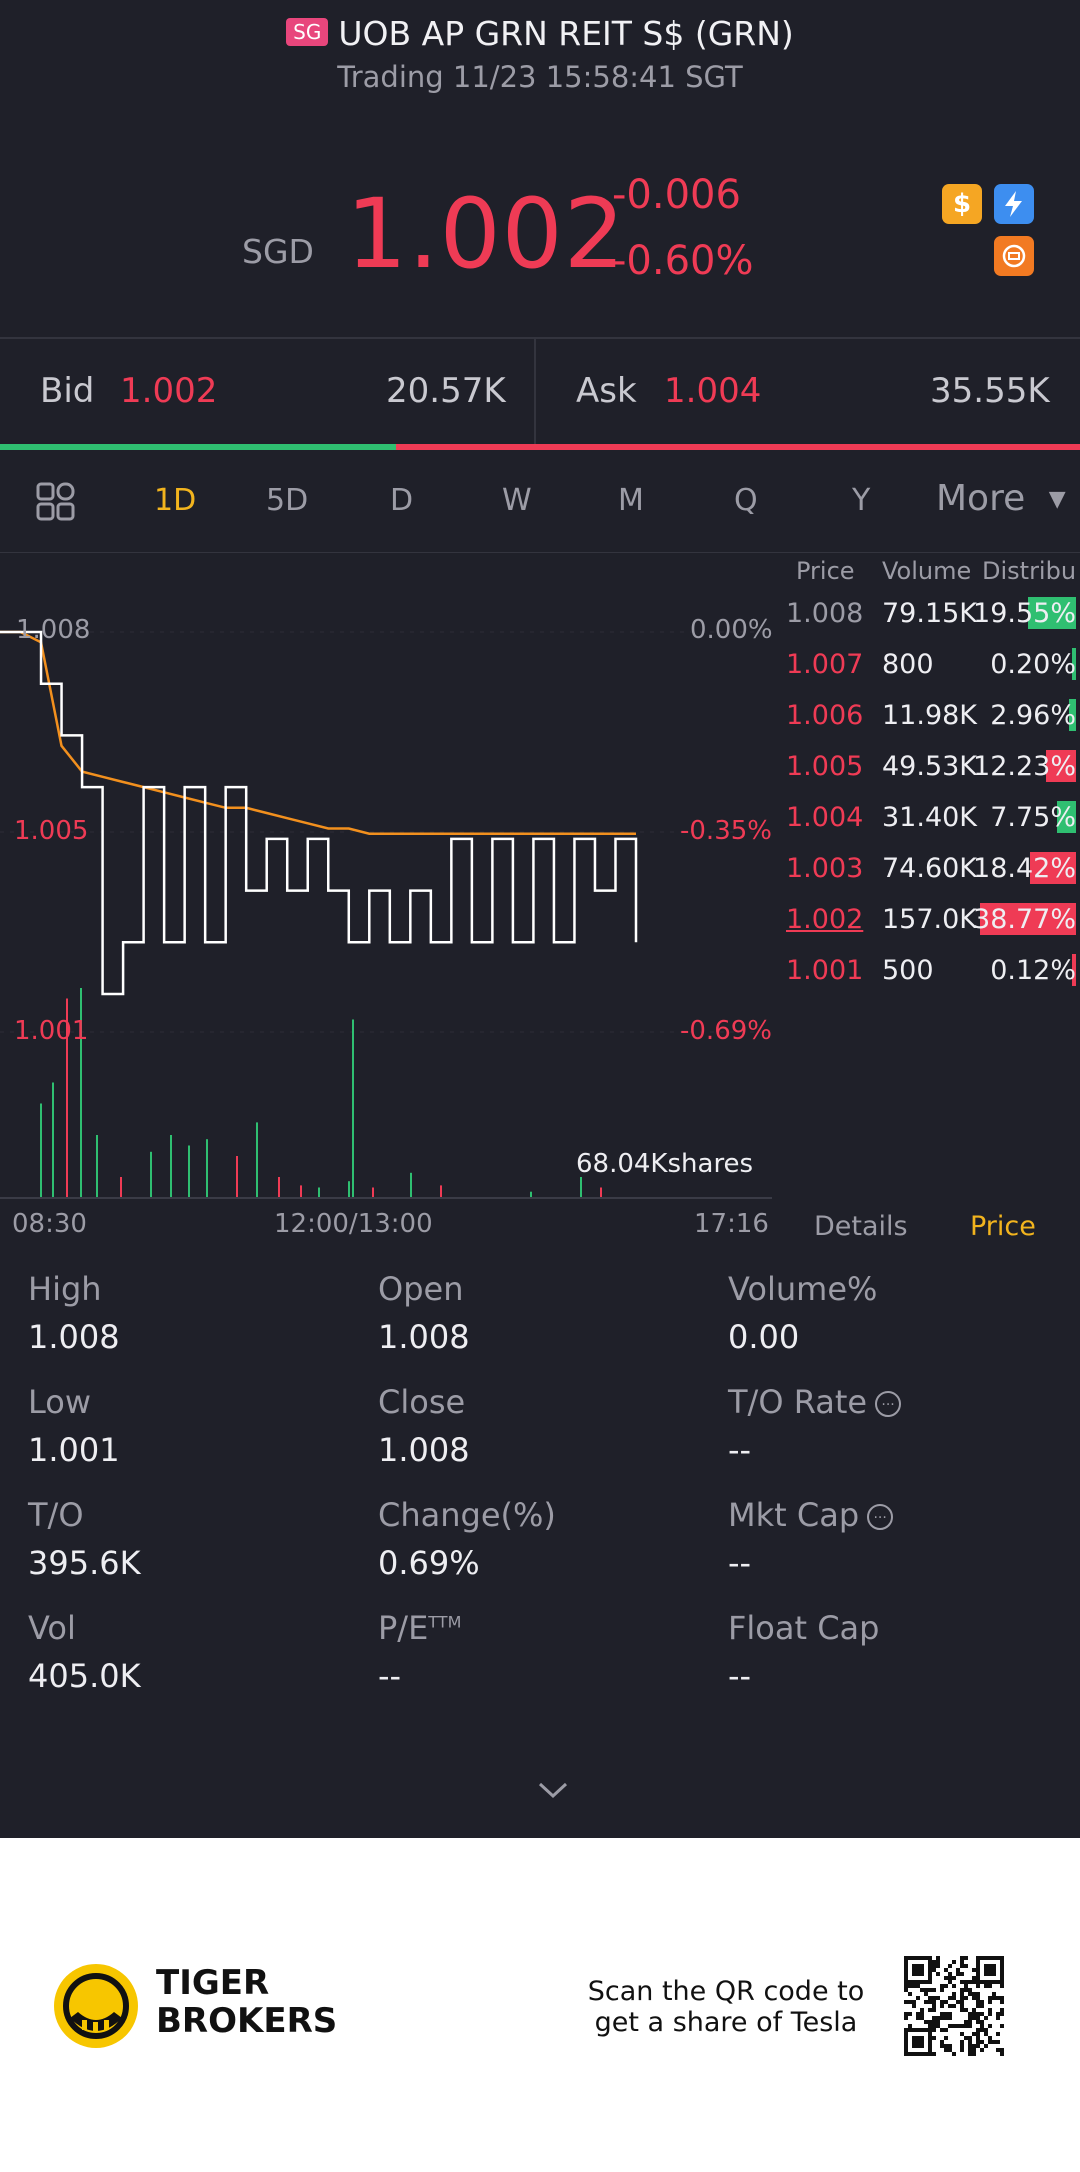  I want to click on ob-distribution: 38.77%, so click(1024, 919).